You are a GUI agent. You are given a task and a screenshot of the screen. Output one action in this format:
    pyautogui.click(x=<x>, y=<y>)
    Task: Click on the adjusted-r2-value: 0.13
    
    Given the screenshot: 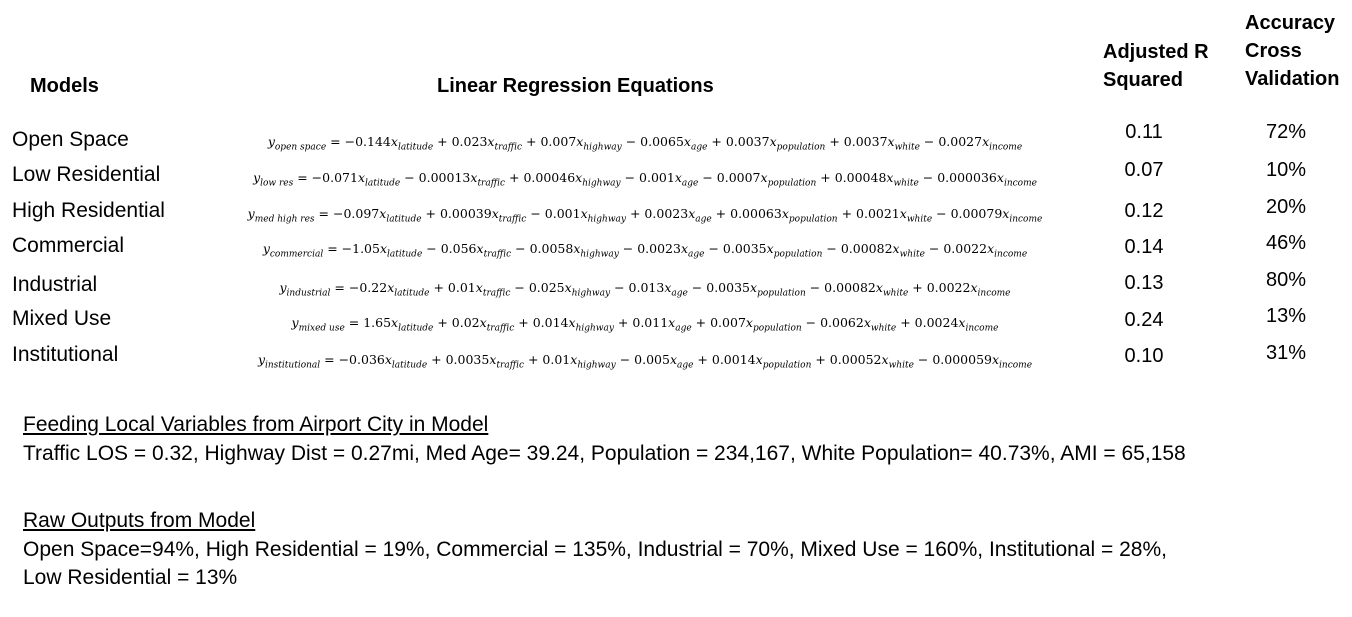 What is the action you would take?
    pyautogui.click(x=1144, y=283)
    